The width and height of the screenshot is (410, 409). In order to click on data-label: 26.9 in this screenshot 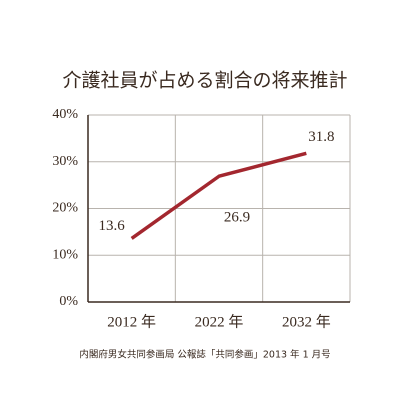, I will do `click(237, 218)`.